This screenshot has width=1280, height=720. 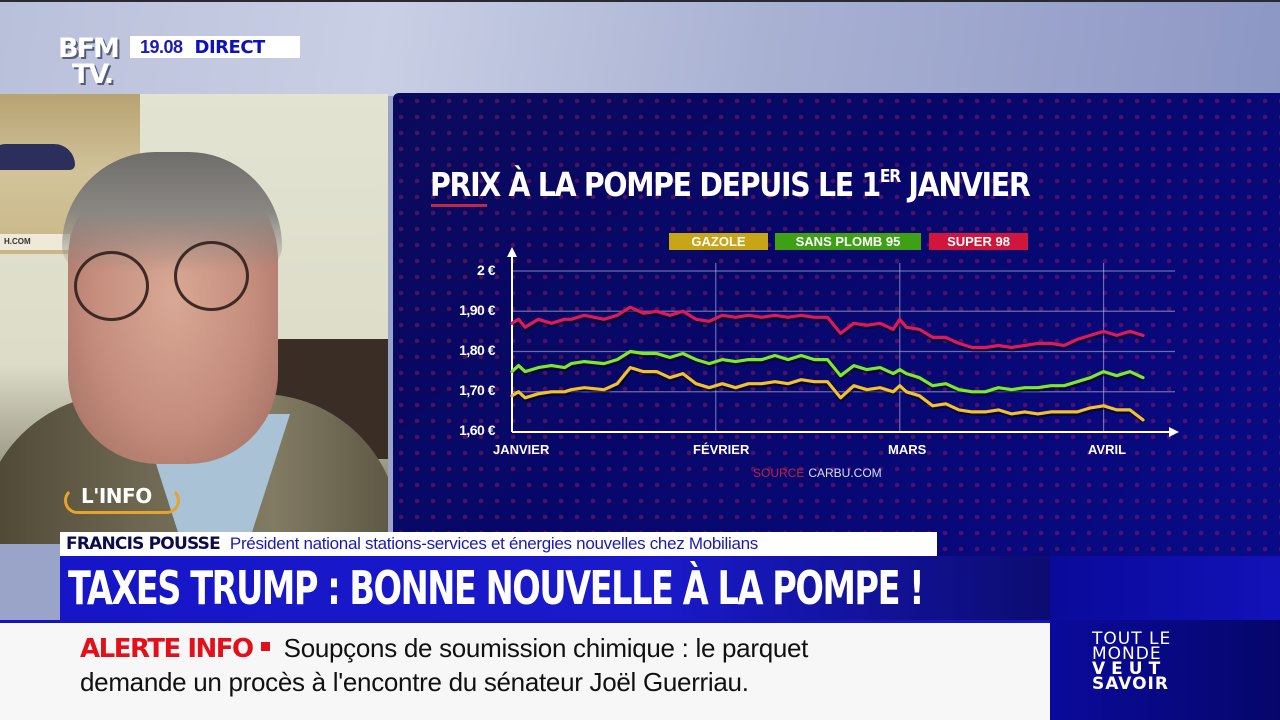 I want to click on x-tick-janvier: JANVIER, so click(x=521, y=449).